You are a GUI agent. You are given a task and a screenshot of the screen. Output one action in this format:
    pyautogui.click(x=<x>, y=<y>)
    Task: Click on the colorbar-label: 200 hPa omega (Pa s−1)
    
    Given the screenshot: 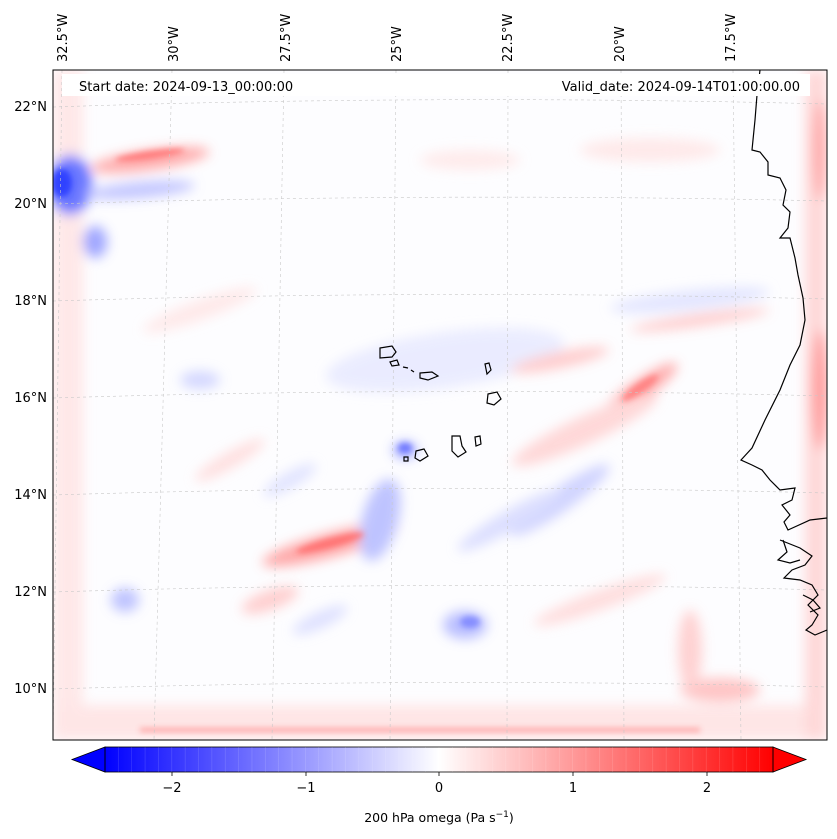 What is the action you would take?
    pyautogui.click(x=439, y=817)
    